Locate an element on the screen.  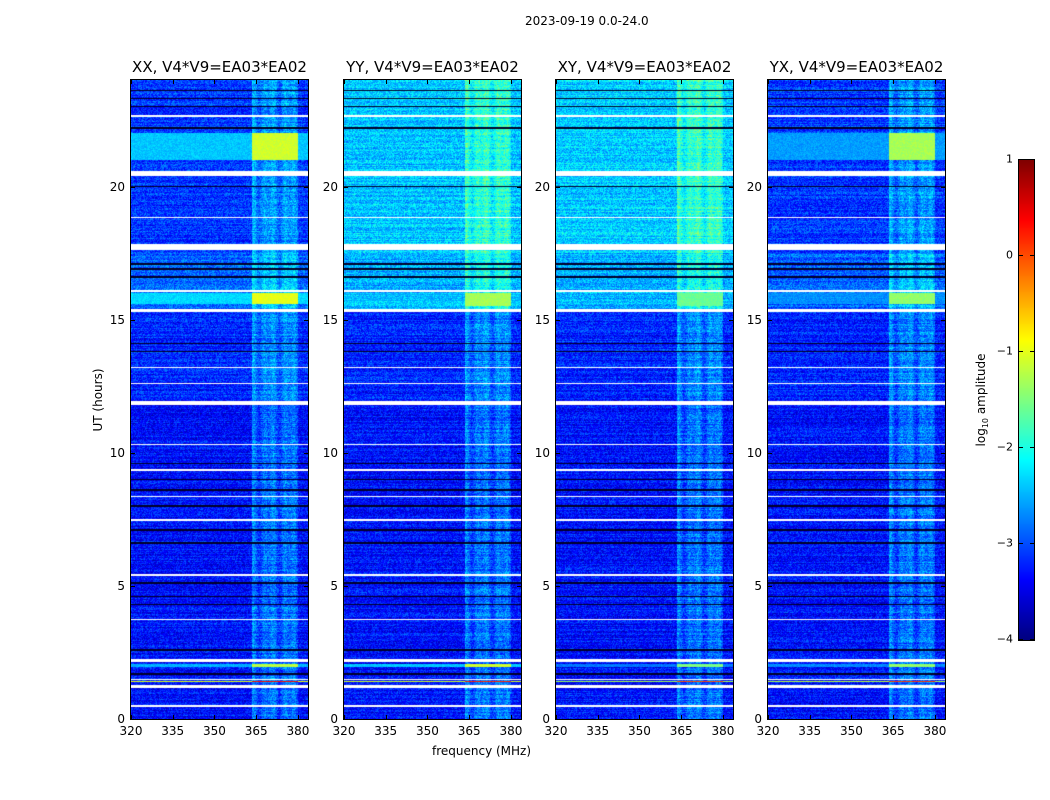
colorbar-label-sub: 10 is located at coordinates (986, 423).